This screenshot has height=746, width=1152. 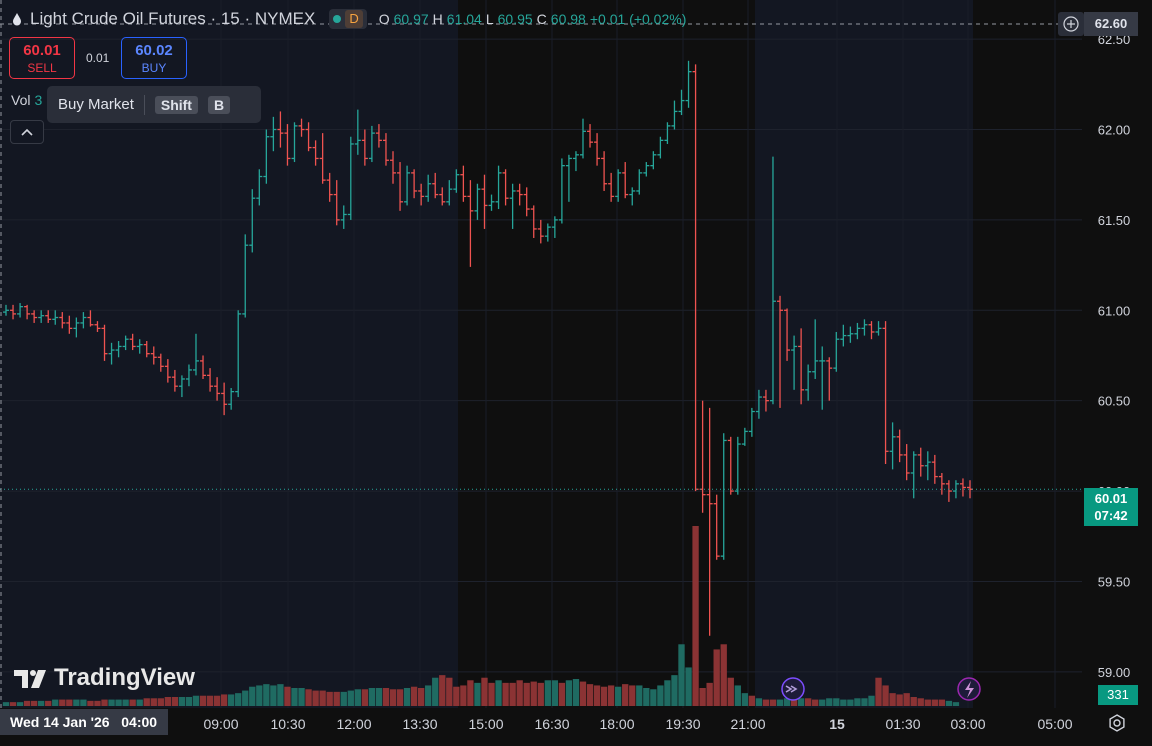 I want to click on time-tick-label: 15:00, so click(x=485, y=724).